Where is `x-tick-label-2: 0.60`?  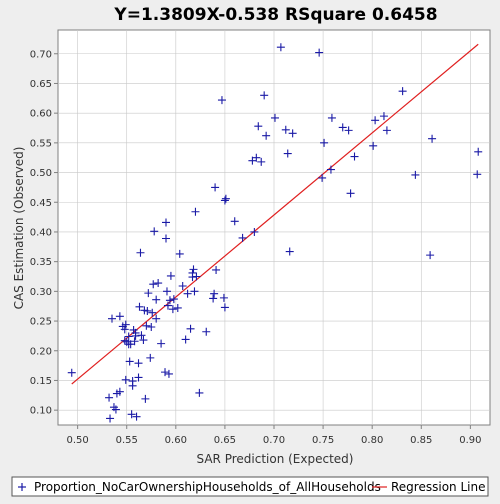
x-tick-label-2: 0.60 is located at coordinates (176, 440).